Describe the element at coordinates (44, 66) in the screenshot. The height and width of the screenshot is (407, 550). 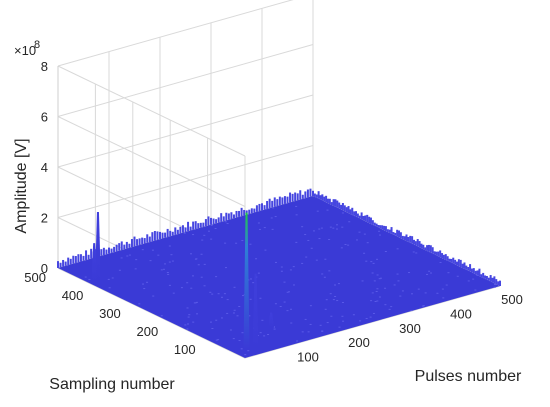
I see `z-tick-label: 8` at that location.